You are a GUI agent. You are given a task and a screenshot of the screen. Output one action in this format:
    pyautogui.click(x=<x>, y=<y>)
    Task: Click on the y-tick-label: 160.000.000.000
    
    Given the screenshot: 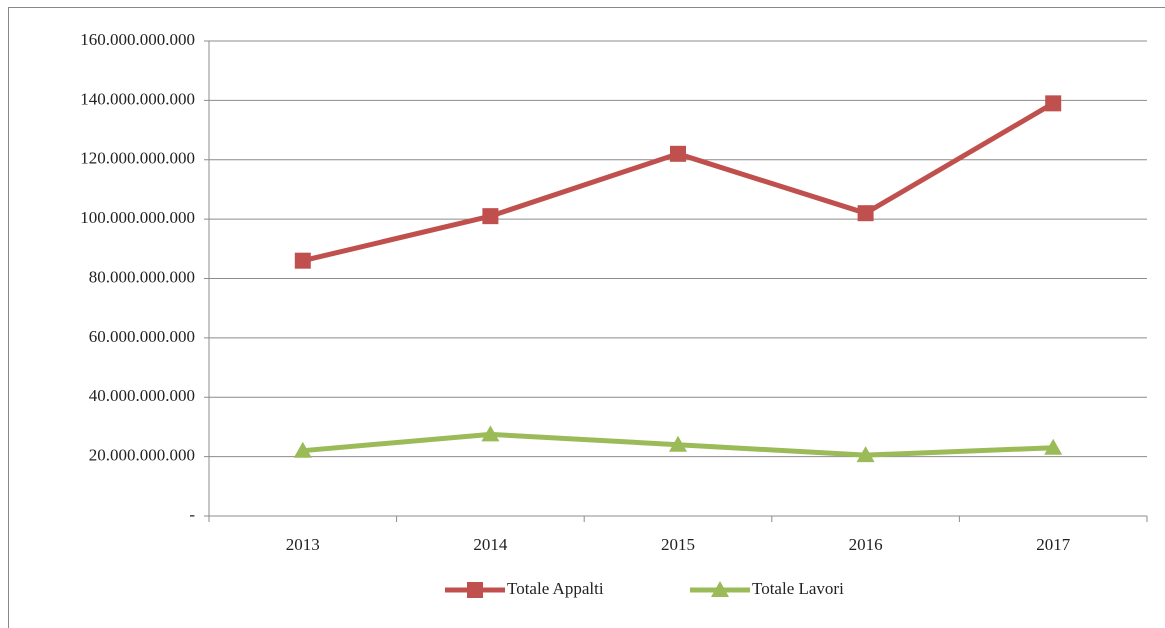 What is the action you would take?
    pyautogui.click(x=137, y=39)
    